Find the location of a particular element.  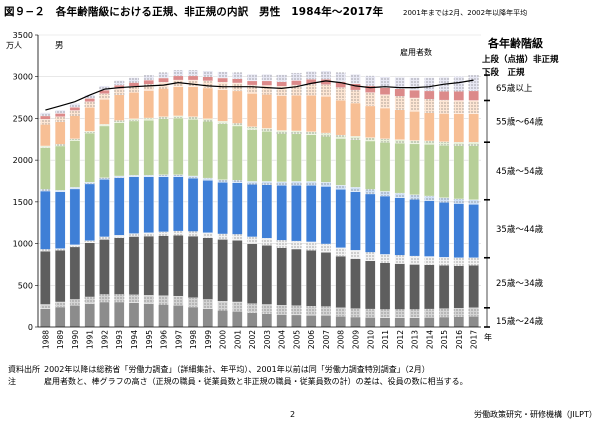

legend-line2: 下段 正規 is located at coordinates (503, 72).